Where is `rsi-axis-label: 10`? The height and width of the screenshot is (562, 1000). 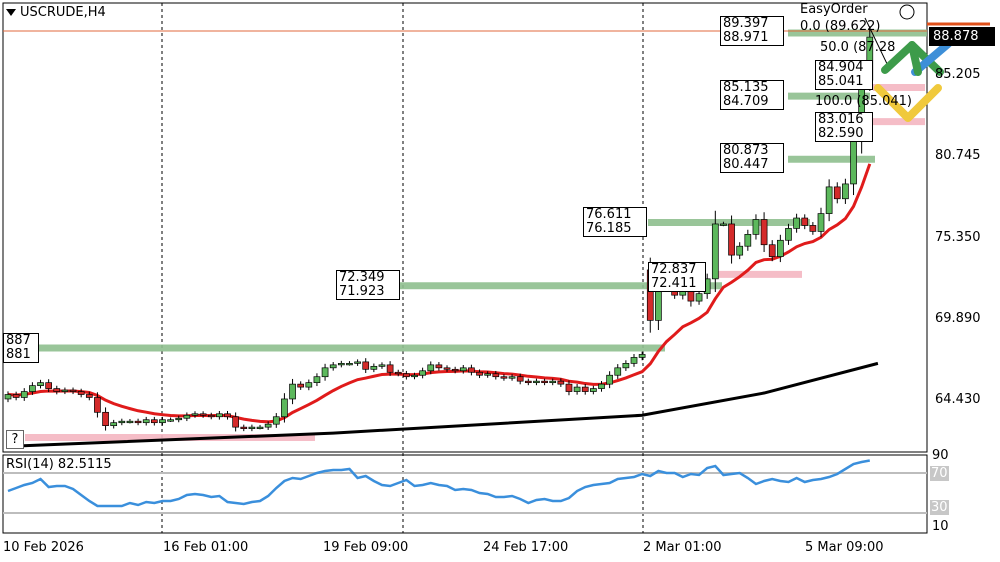
rsi-axis-label: 10 is located at coordinates (940, 526).